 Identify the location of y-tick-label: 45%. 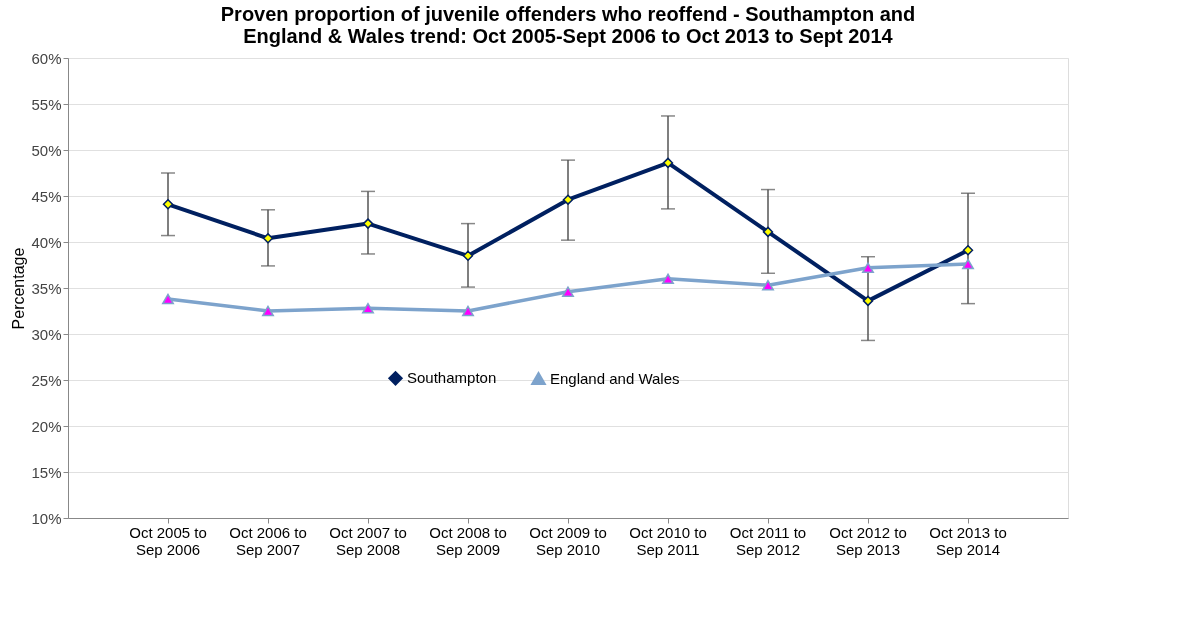
(46, 196).